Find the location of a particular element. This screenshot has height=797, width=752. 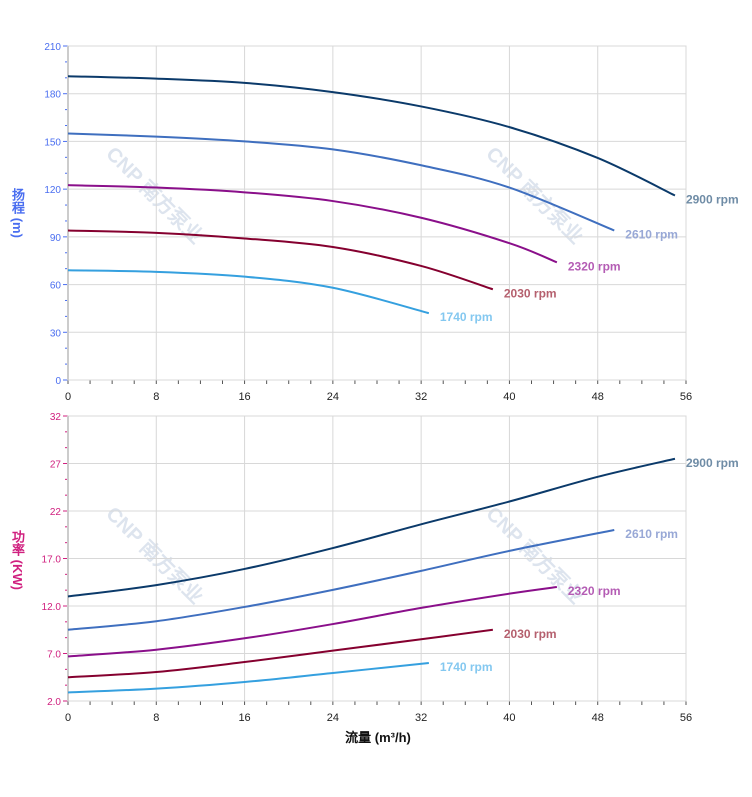

head-y-axis-label: 扬程 (m) is located at coordinates (17, 213).